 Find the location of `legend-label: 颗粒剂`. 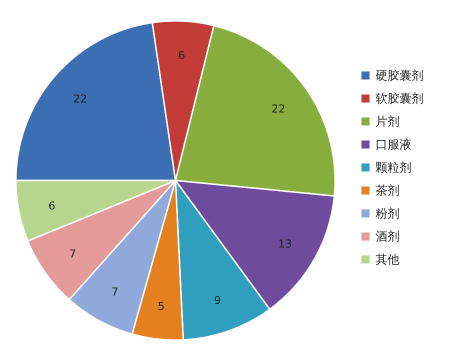

legend-label: 颗粒剂 is located at coordinates (394, 167).